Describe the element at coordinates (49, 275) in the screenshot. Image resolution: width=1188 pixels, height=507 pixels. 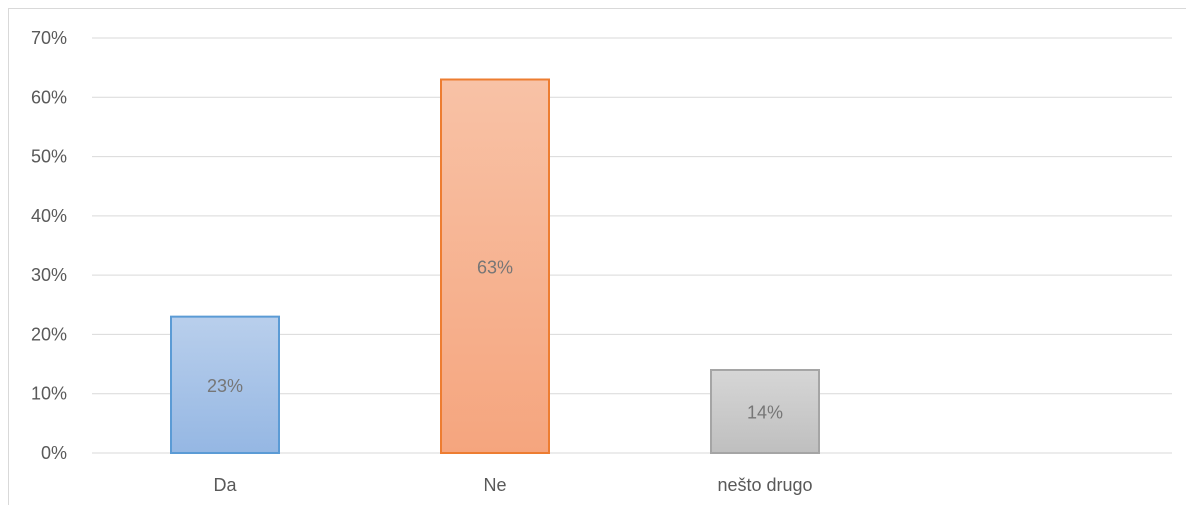
I see `y-tick-label: 30%` at that location.